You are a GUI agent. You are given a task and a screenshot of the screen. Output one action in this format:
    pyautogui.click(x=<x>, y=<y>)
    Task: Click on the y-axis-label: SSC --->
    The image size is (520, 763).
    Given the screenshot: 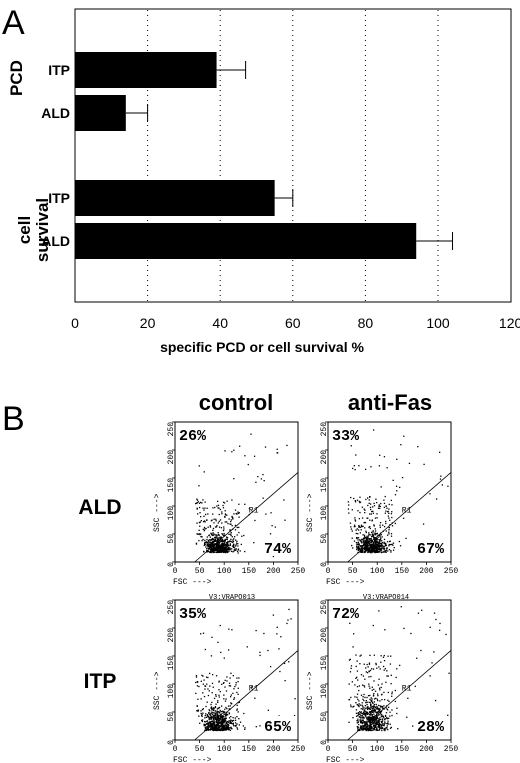 What is the action you would take?
    pyautogui.click(x=310, y=512)
    